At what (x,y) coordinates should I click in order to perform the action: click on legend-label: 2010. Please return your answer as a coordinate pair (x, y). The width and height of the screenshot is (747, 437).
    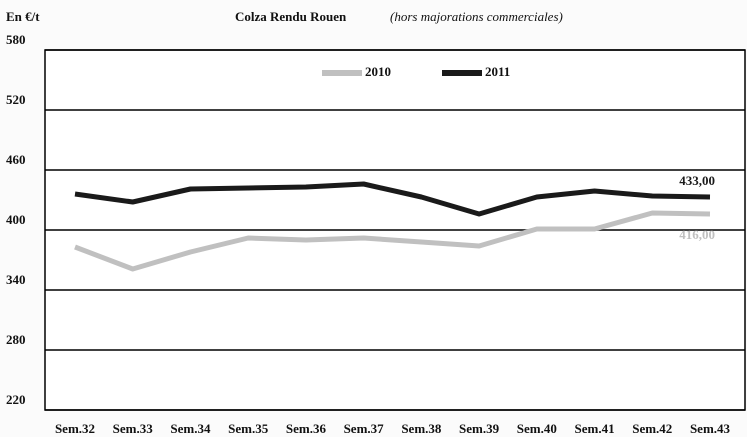
    Looking at the image, I should click on (378, 71).